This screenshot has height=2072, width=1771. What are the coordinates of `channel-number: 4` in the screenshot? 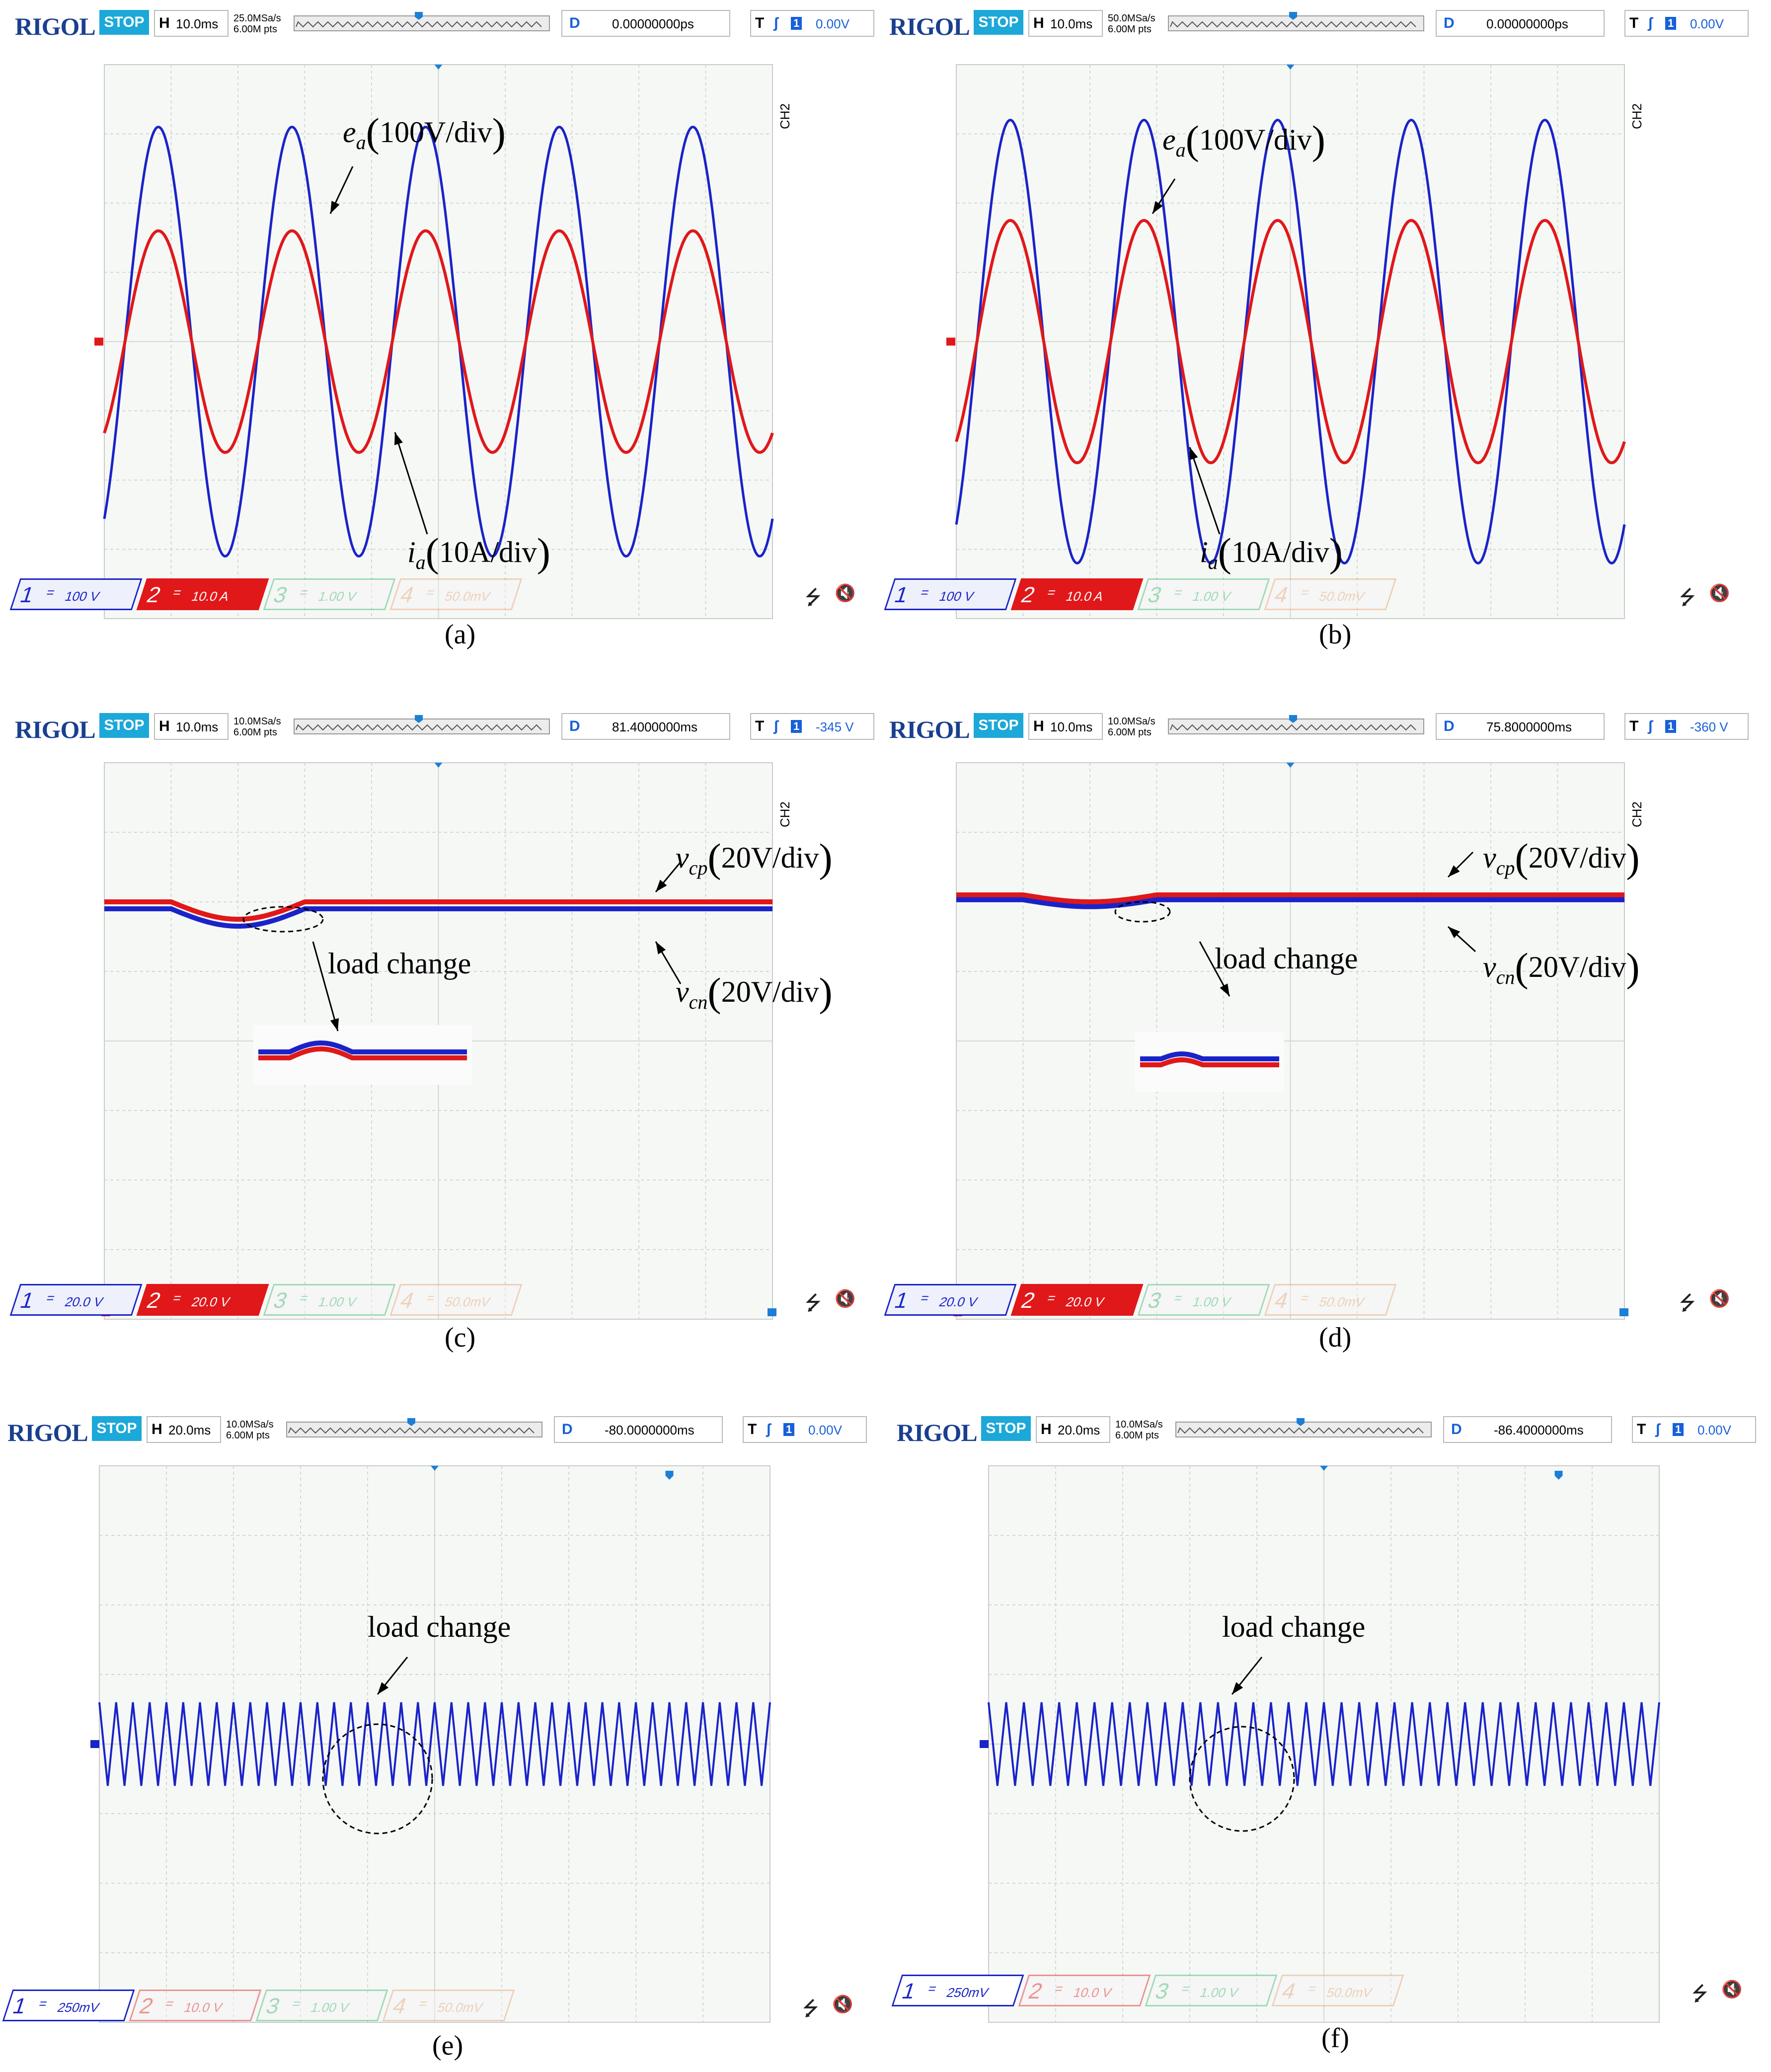 It's located at (407, 1300).